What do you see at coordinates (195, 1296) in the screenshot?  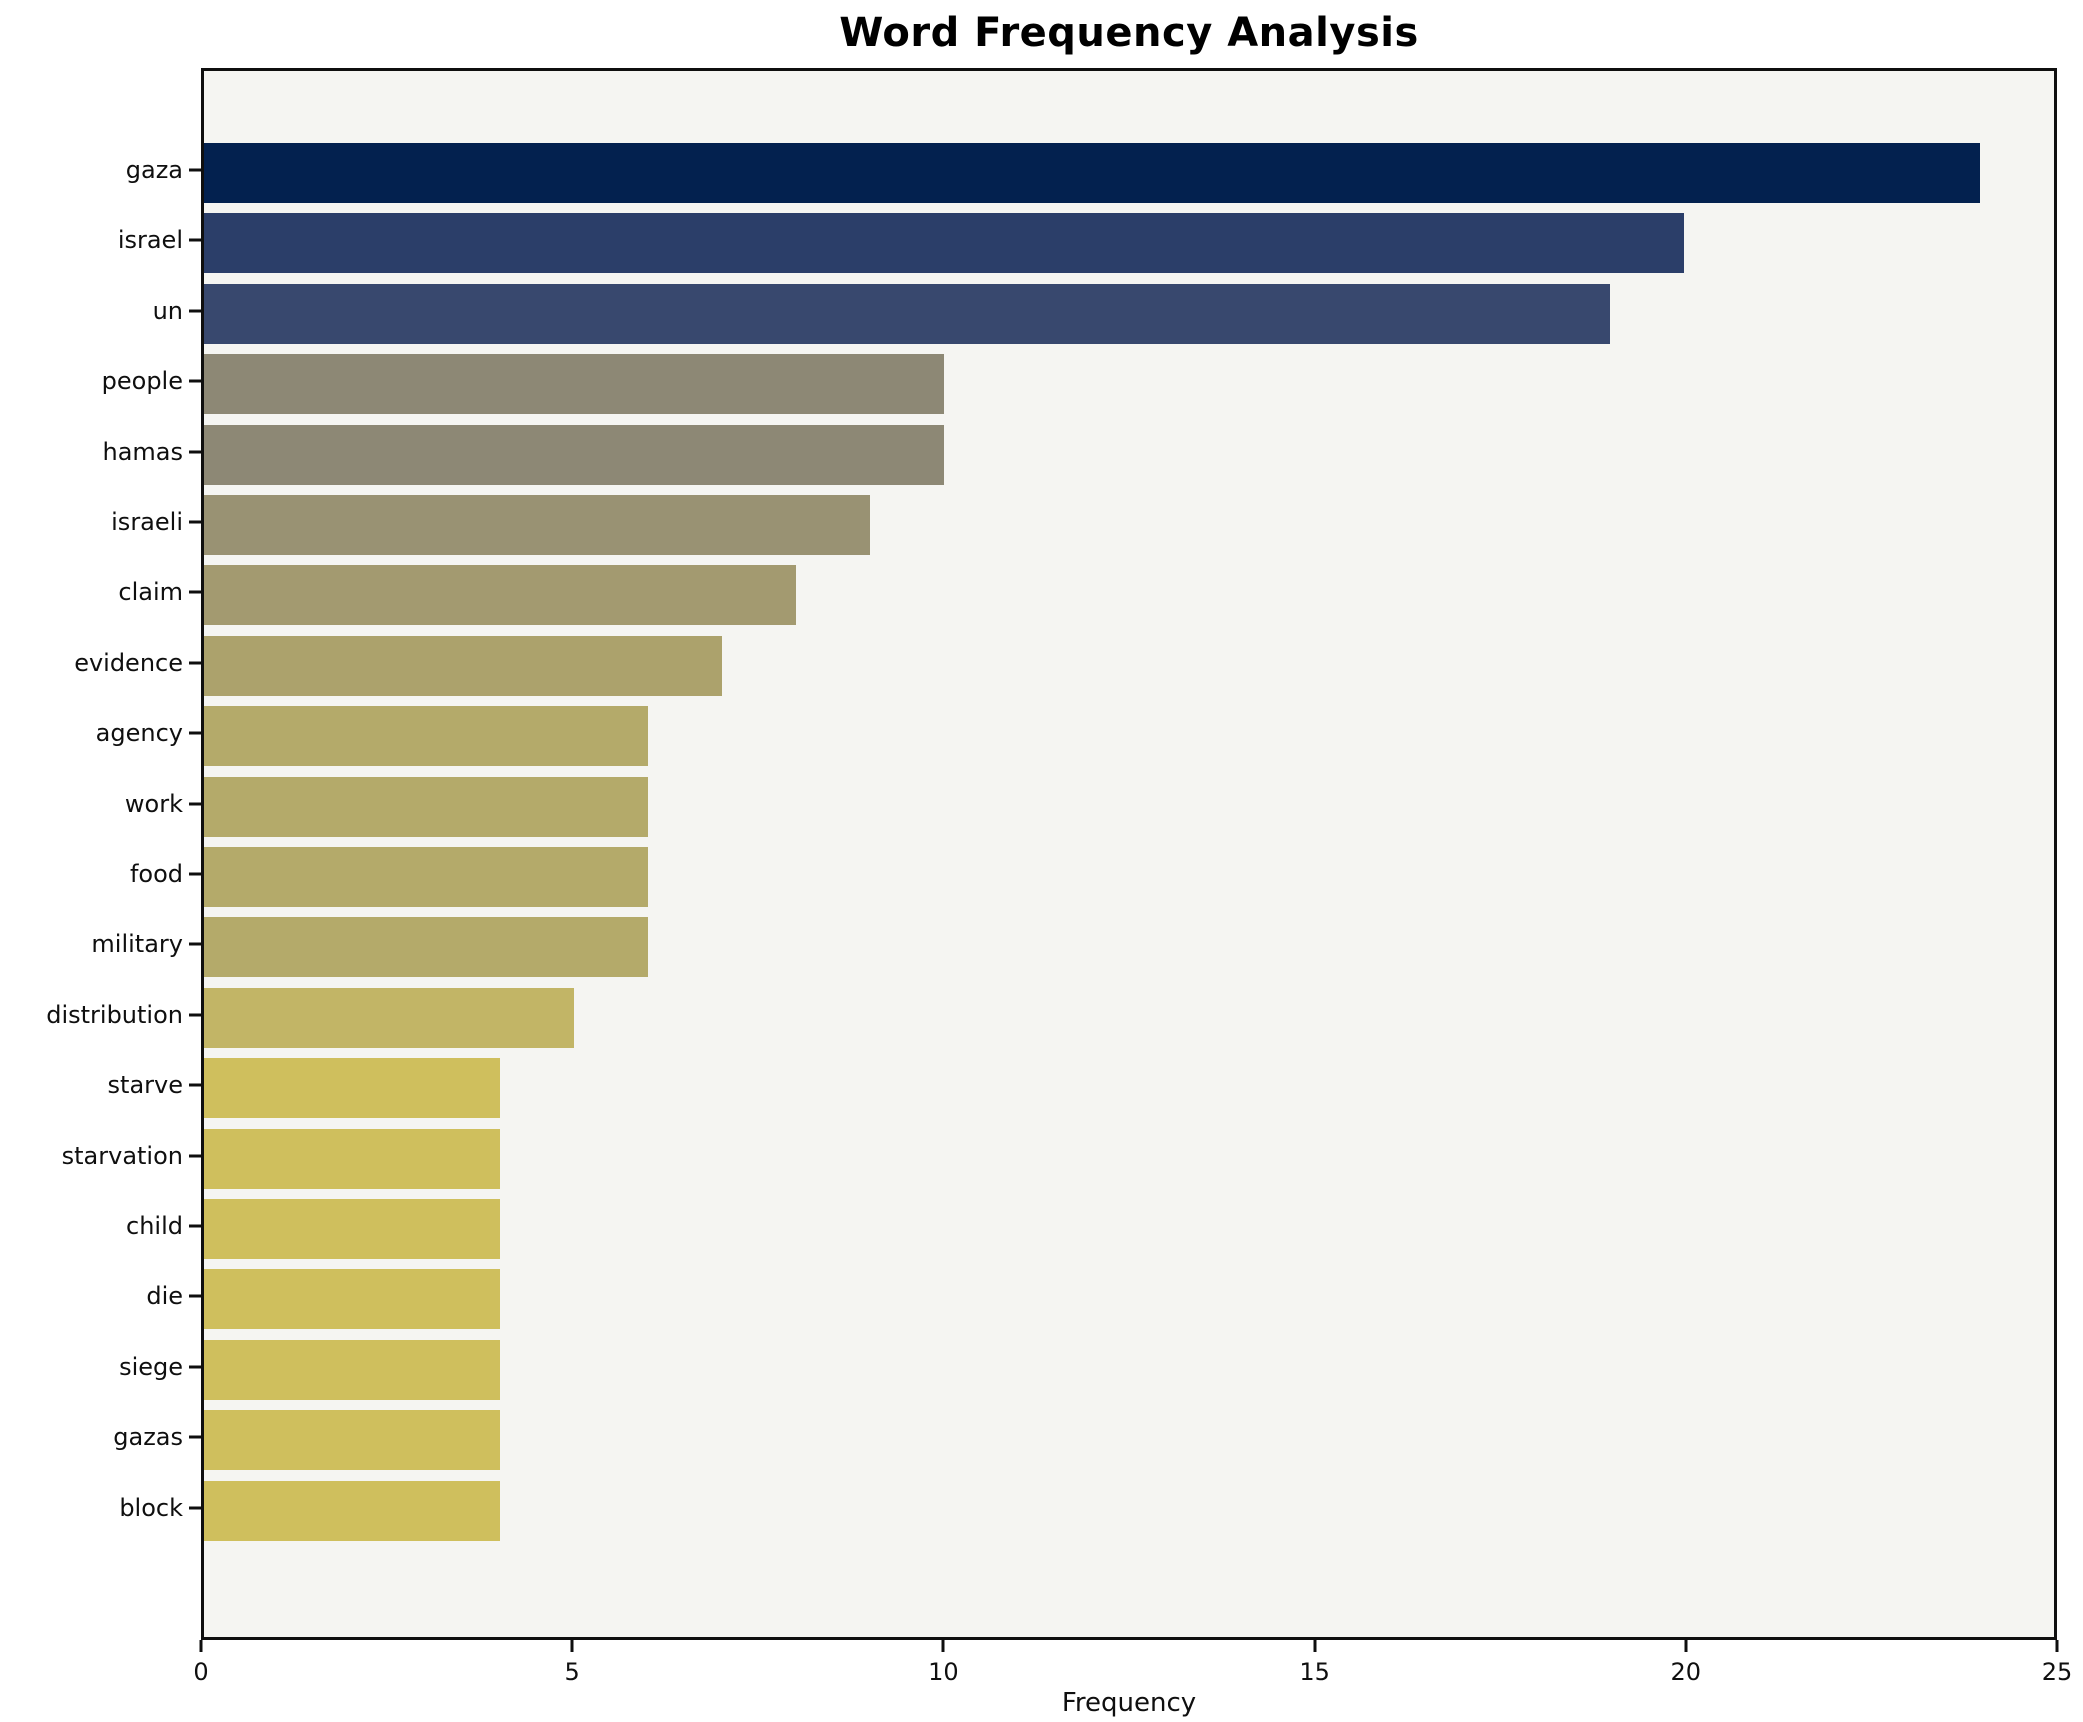 I see `y-tick-mark-die` at bounding box center [195, 1296].